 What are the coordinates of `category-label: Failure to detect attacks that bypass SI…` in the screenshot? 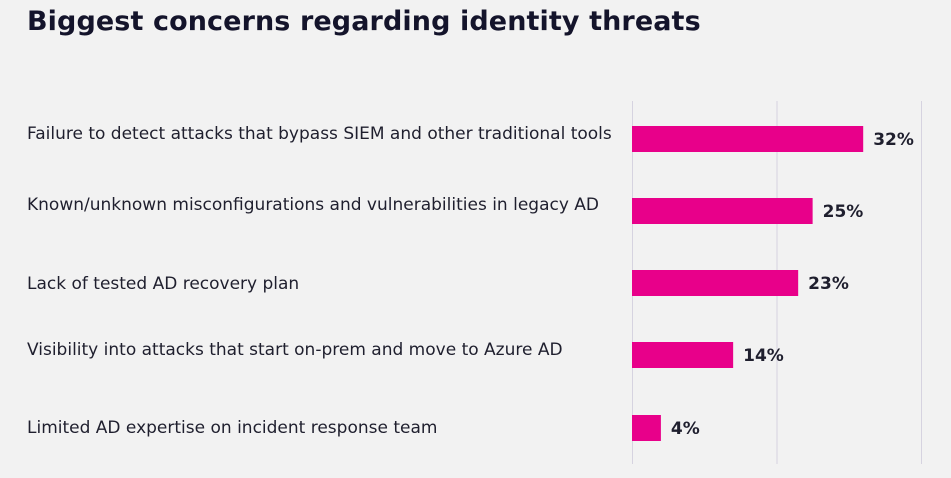 It's located at (319, 134).